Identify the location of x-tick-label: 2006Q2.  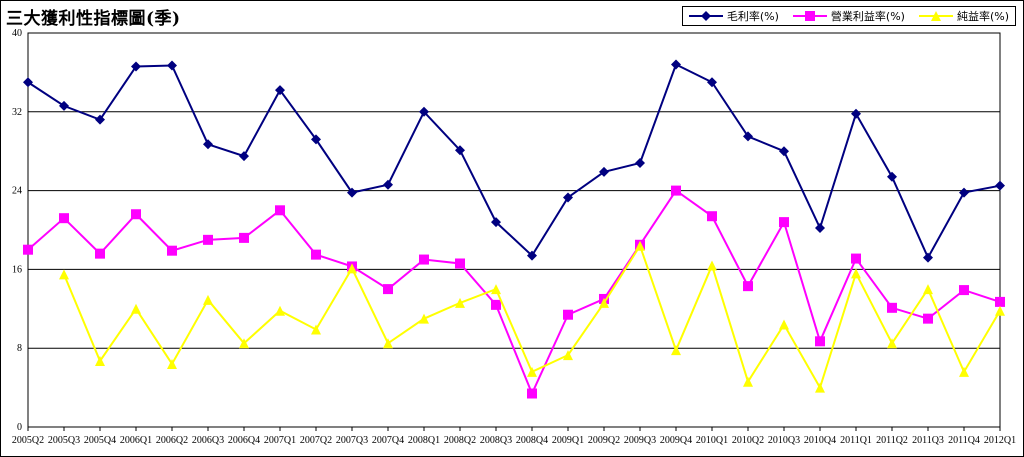
(172, 440).